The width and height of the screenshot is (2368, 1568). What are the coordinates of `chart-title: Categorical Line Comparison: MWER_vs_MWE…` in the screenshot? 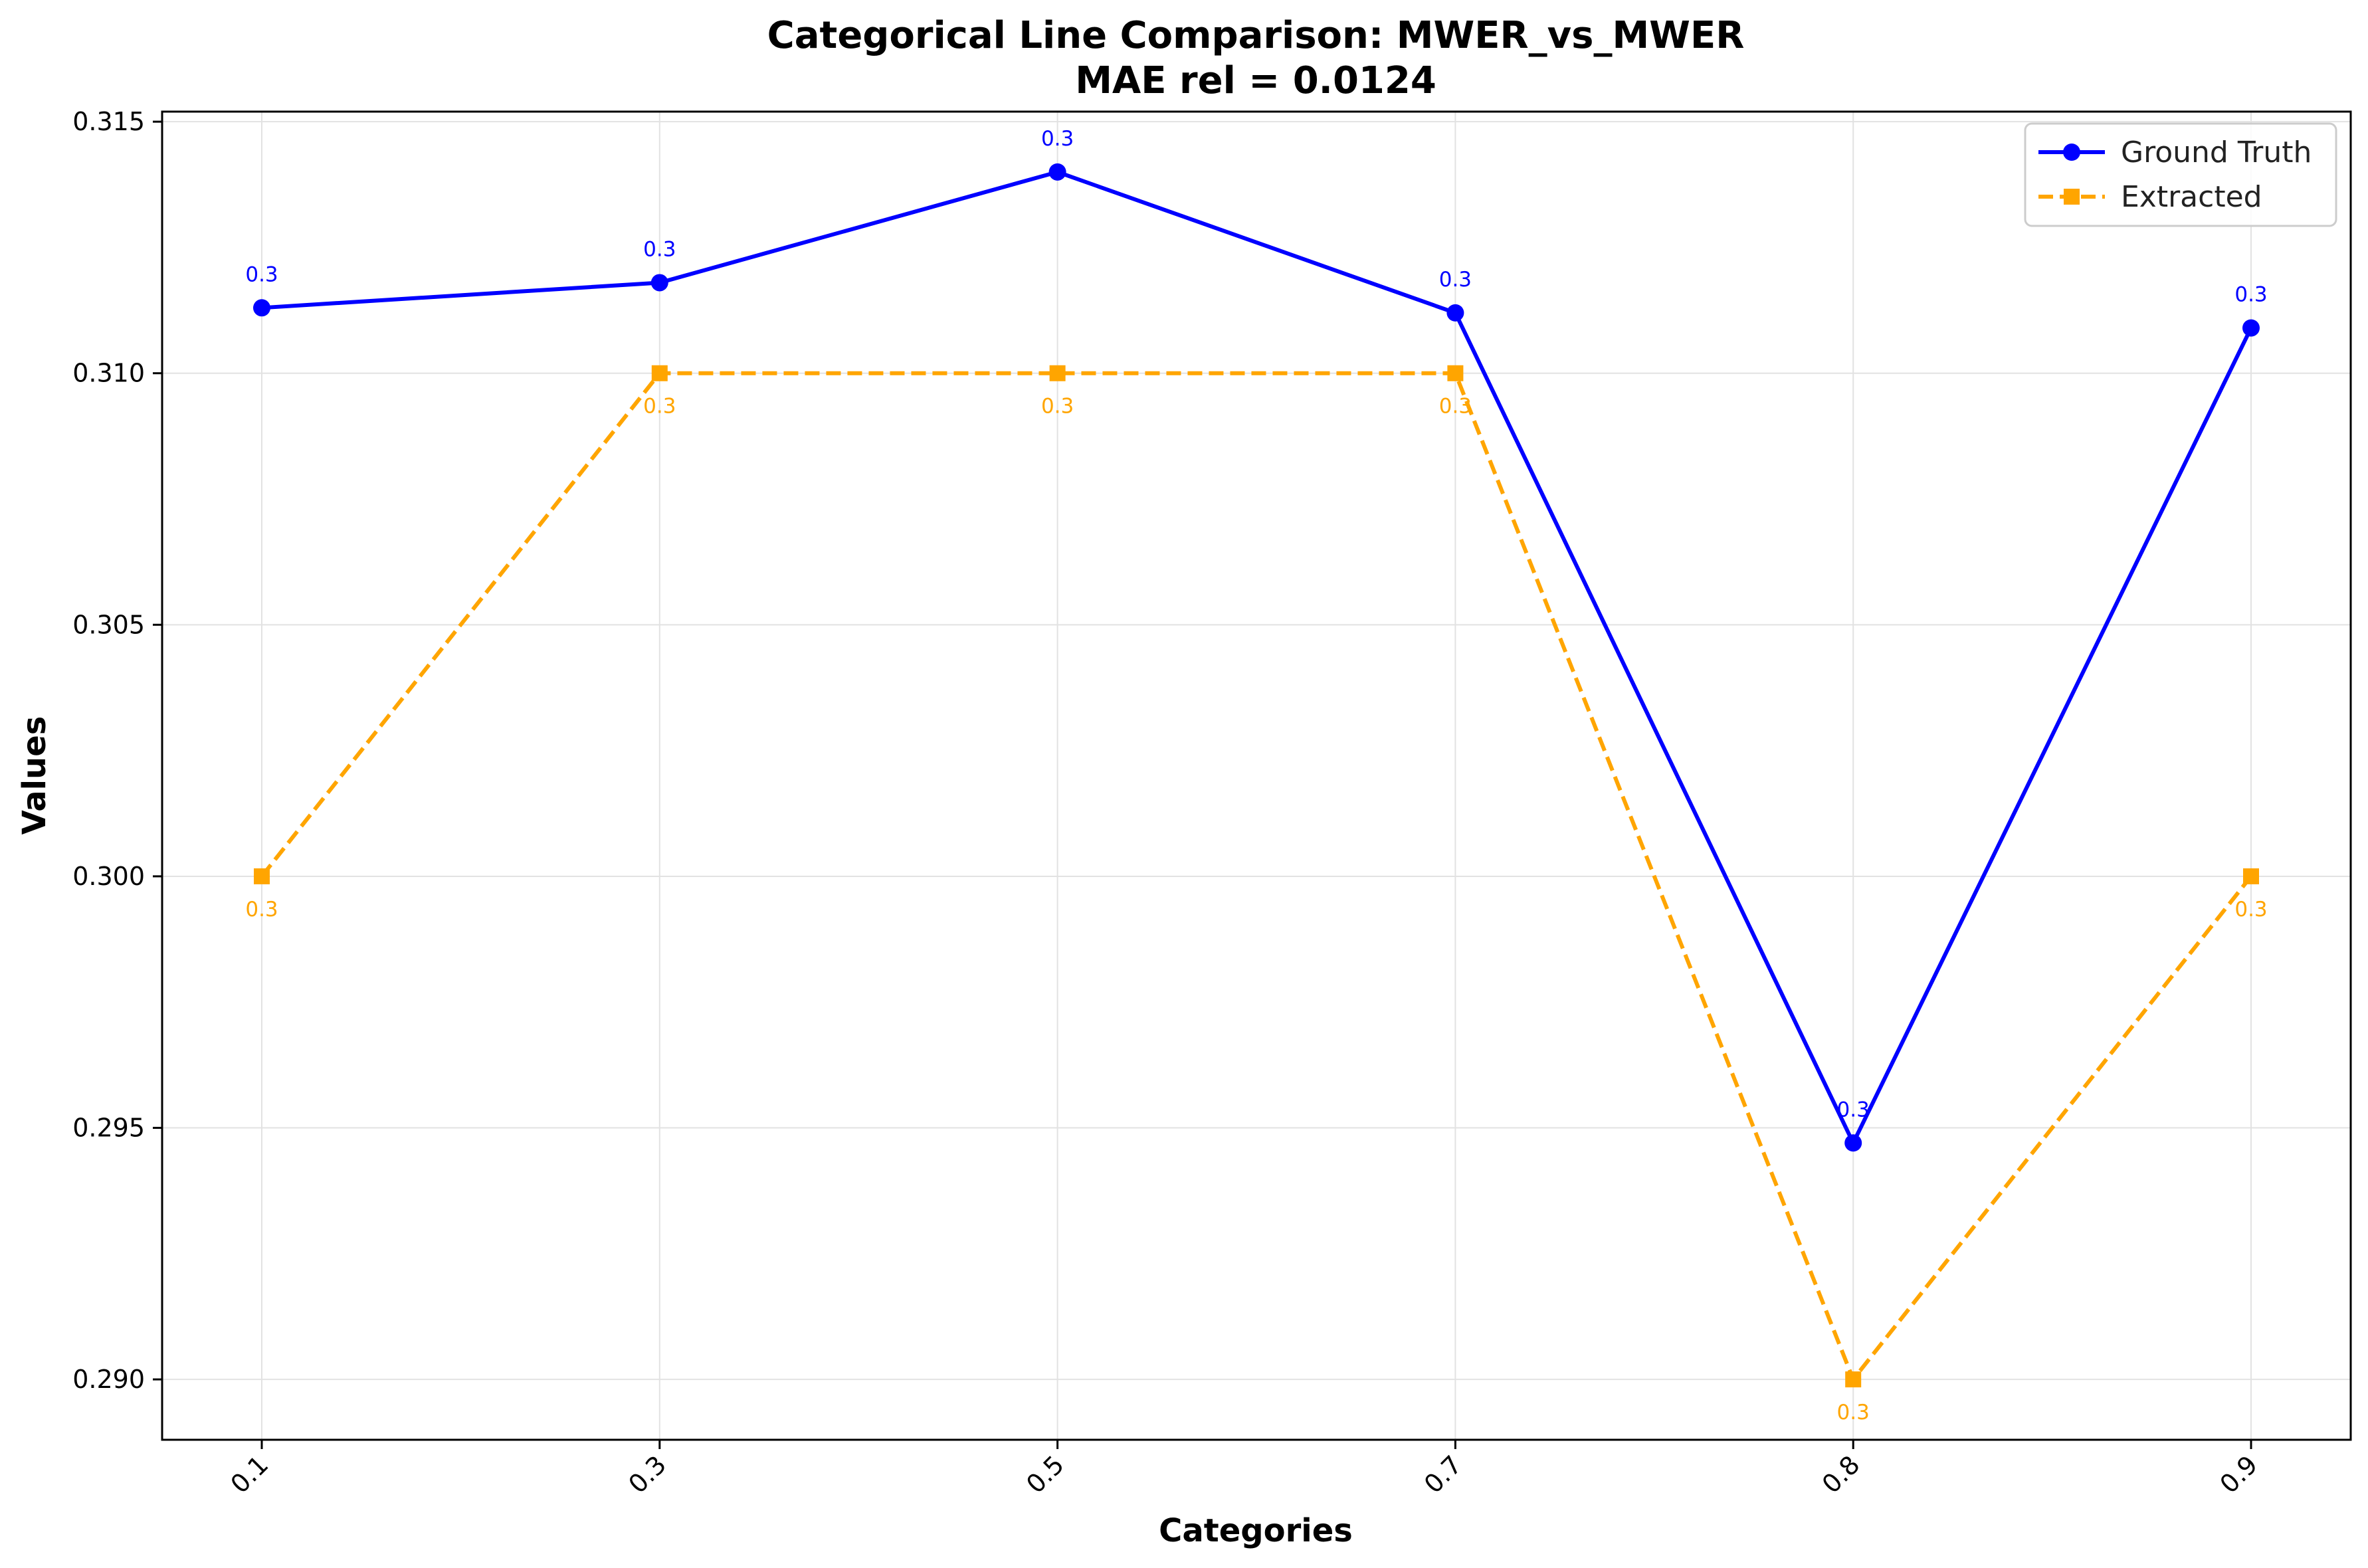 It's located at (1256, 35).